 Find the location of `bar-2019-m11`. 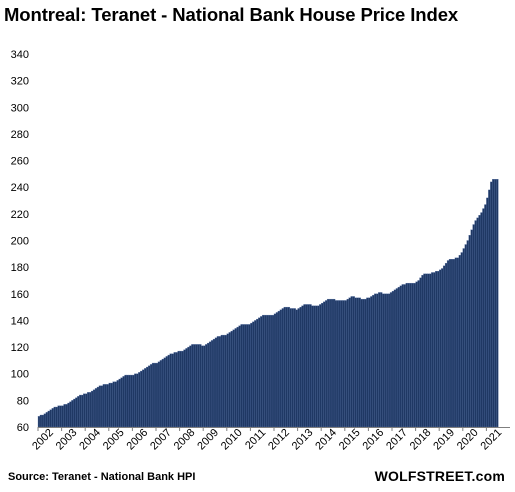

bar-2019-m11 is located at coordinates (460, 341).